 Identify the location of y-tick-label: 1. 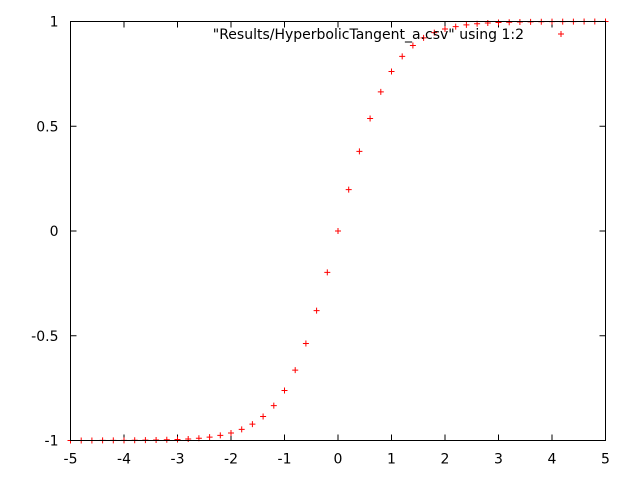
(54, 23).